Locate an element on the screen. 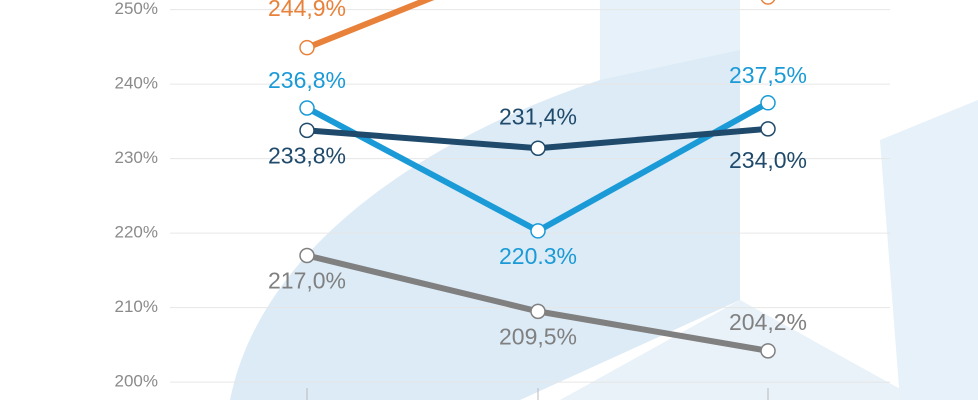 This screenshot has height=400, width=978. data-label: 204,2% is located at coordinates (768, 322).